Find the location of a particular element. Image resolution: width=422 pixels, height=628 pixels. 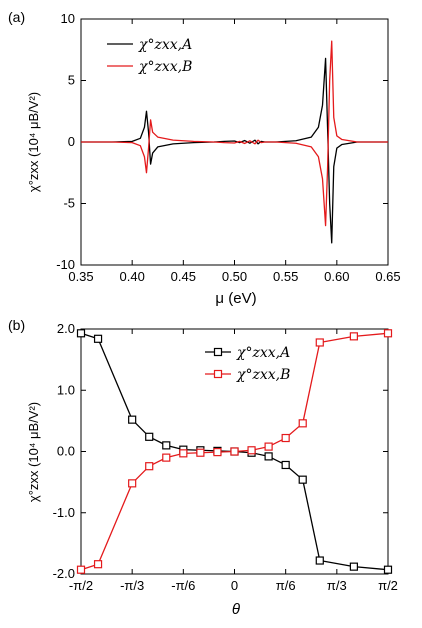

panel-b-ylabel: χ°zxx (10⁴ μB/V²) is located at coordinates (33, 452).